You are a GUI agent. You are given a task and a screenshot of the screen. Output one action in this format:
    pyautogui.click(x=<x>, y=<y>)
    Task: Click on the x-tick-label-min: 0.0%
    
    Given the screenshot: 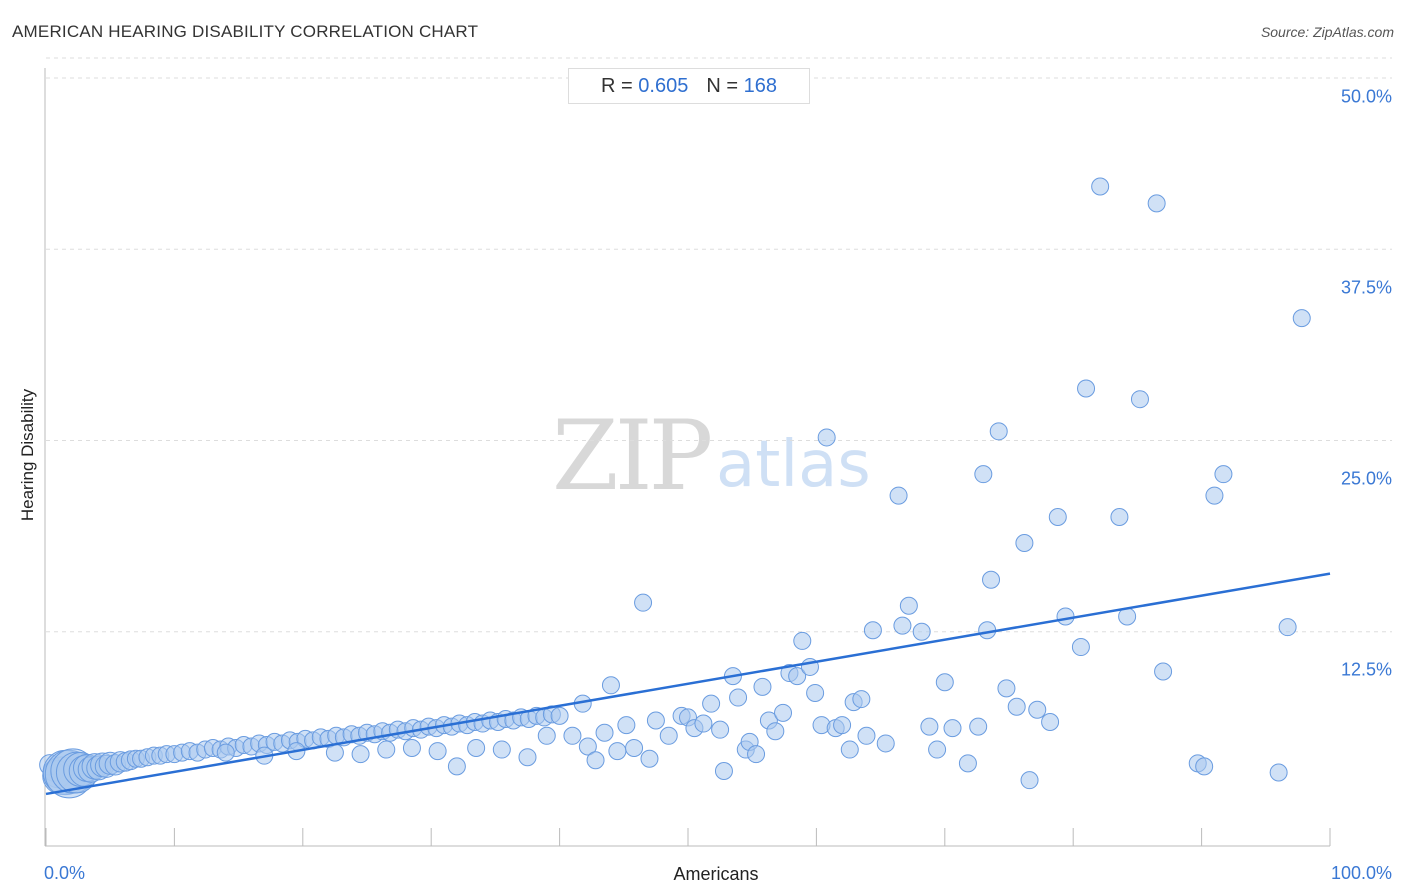 What is the action you would take?
    pyautogui.click(x=65, y=873)
    